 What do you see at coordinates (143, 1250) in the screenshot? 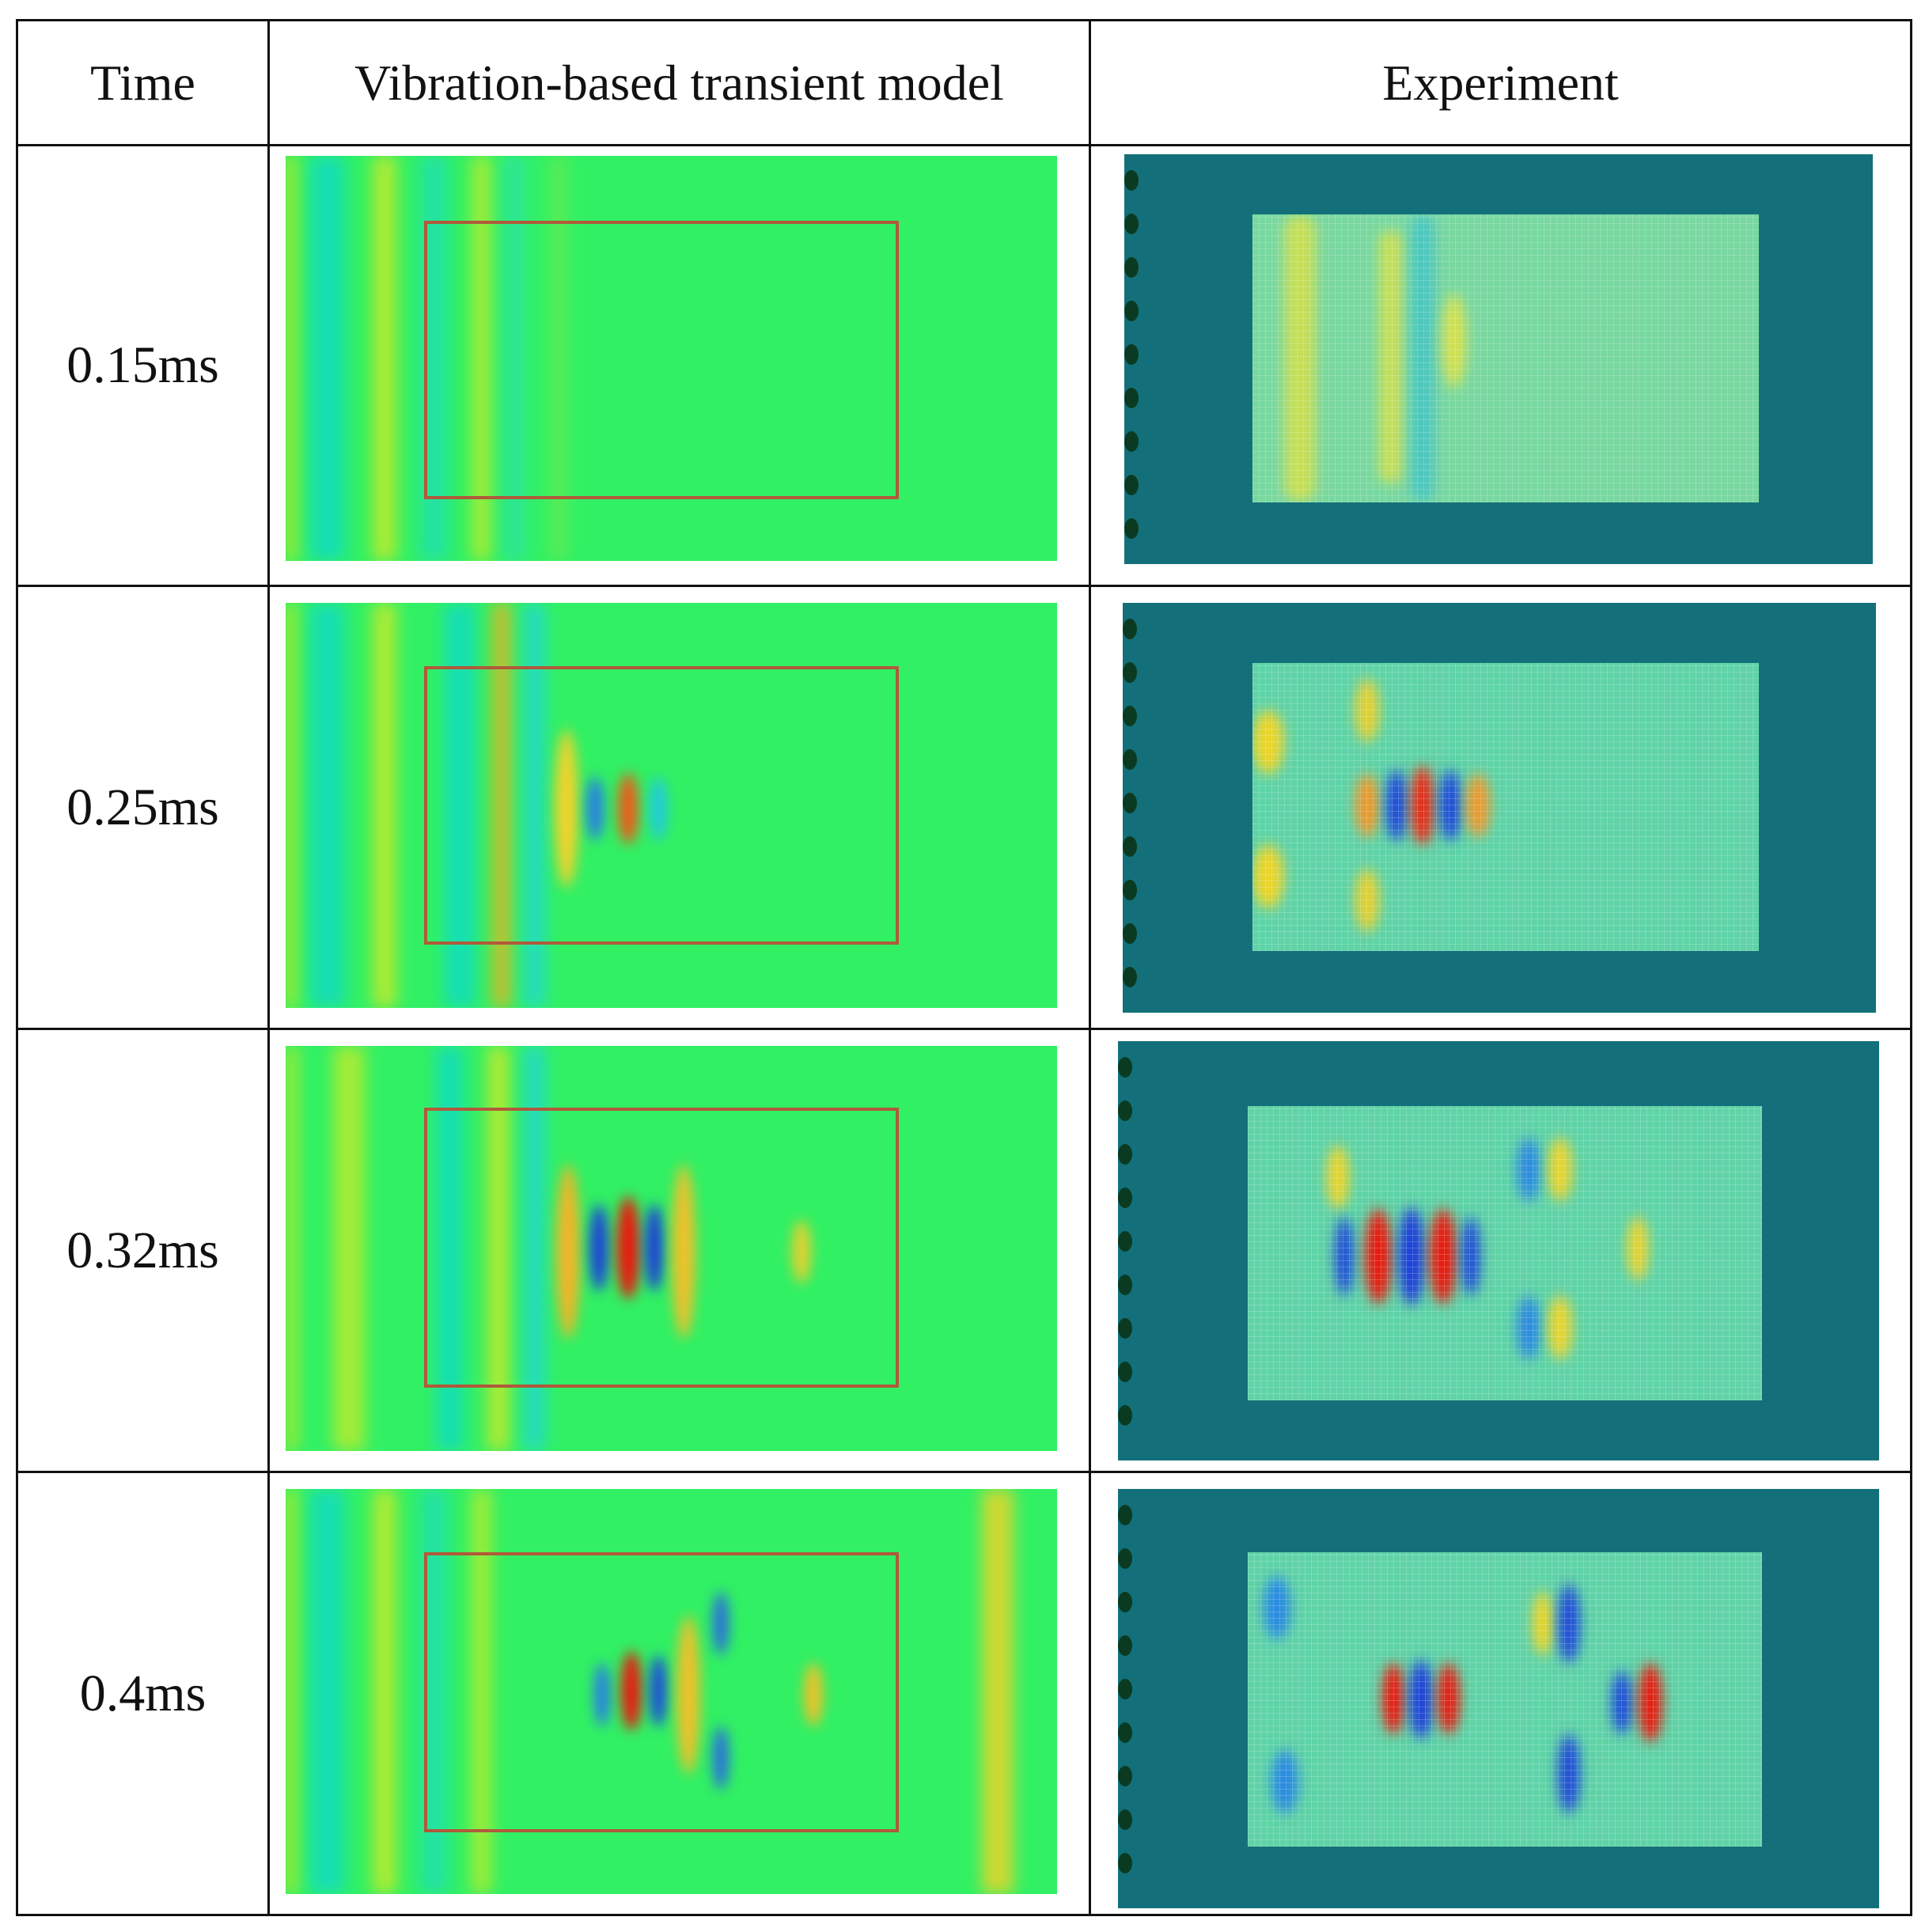
I see `time-cell: 0.32ms` at bounding box center [143, 1250].